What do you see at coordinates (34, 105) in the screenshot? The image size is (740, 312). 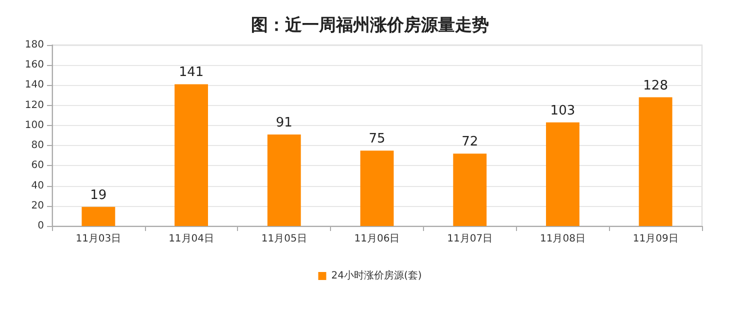 I see `y-tick-label: 120` at bounding box center [34, 105].